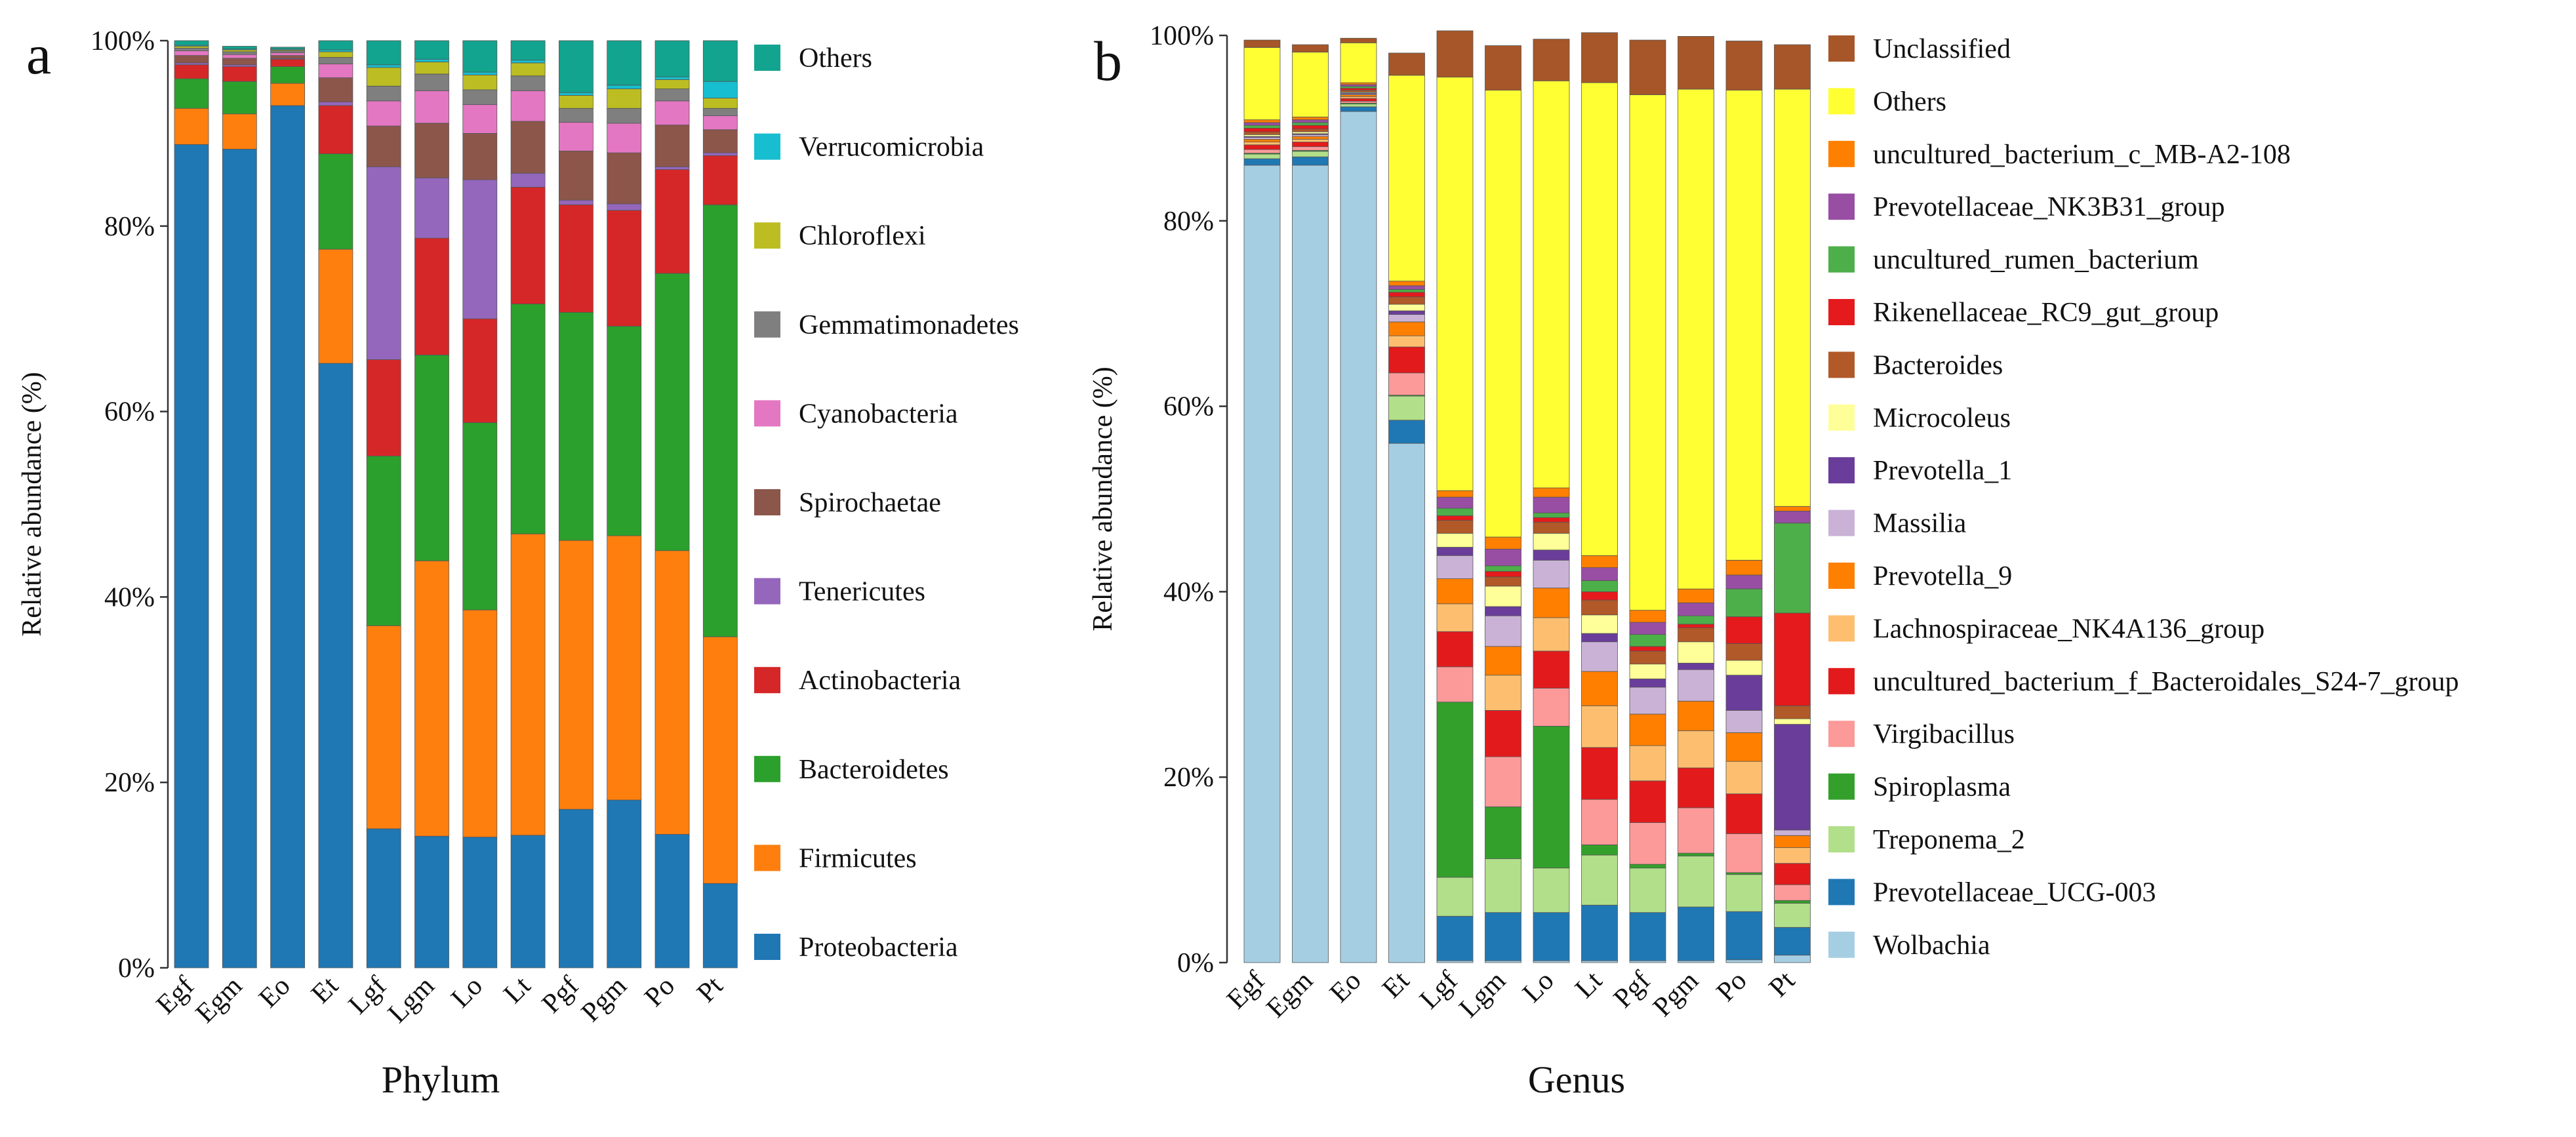 This screenshot has height=1137, width=2576. I want to click on y-tick-label: 80%, so click(1188, 222).